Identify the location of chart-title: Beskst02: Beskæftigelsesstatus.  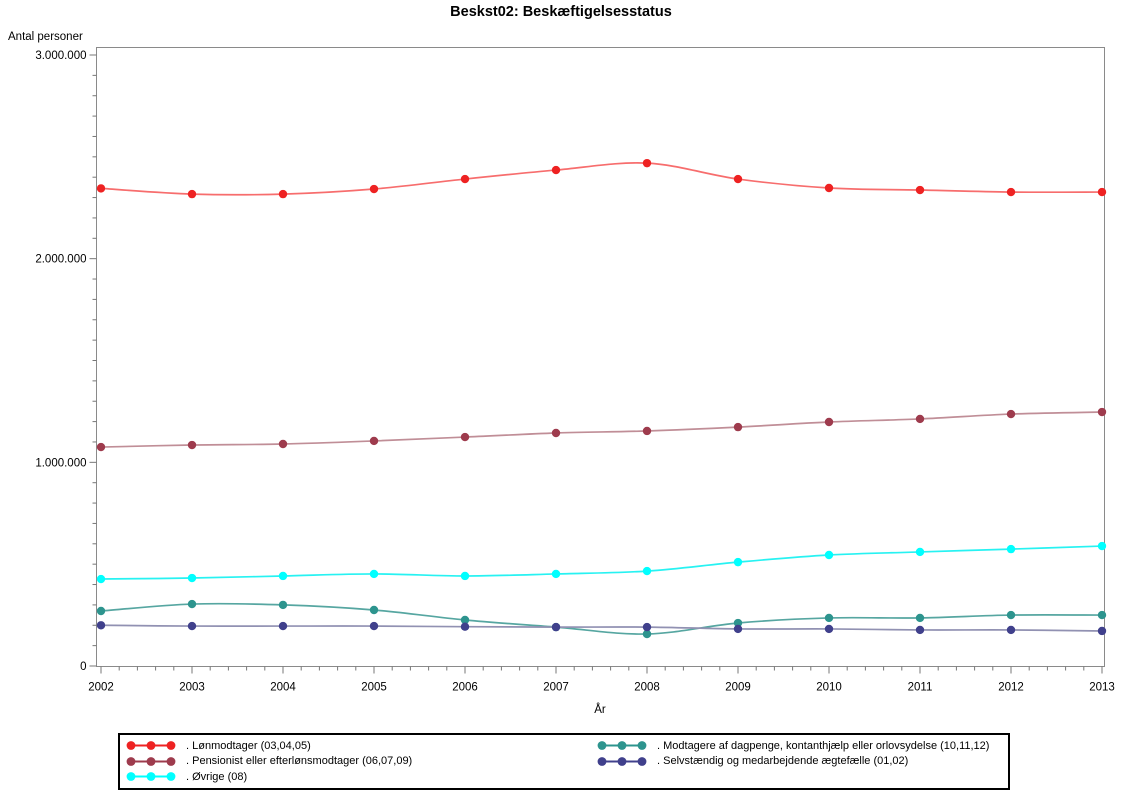
(561, 12).